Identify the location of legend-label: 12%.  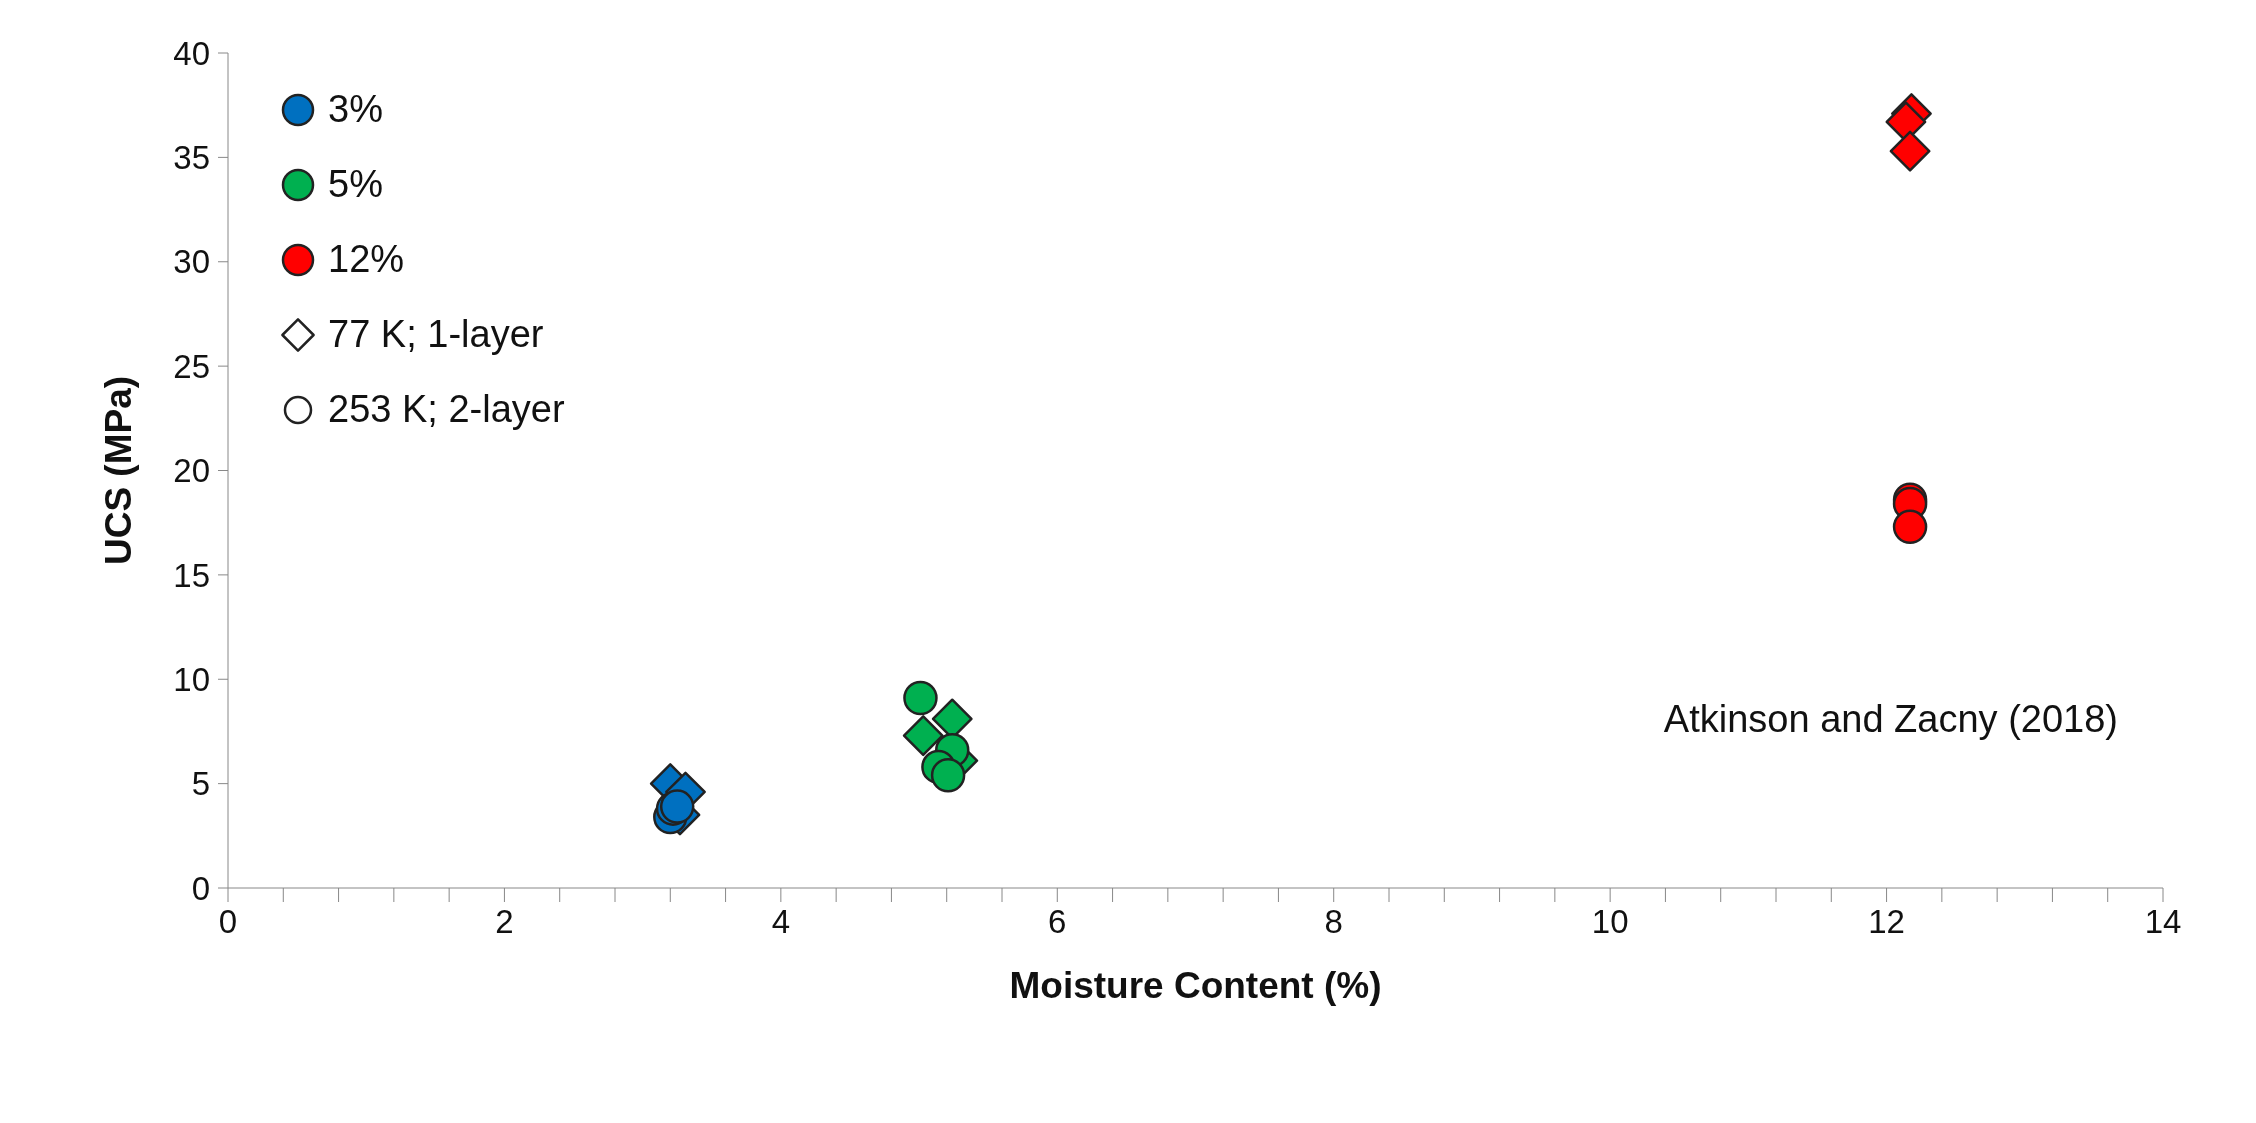
(366, 259).